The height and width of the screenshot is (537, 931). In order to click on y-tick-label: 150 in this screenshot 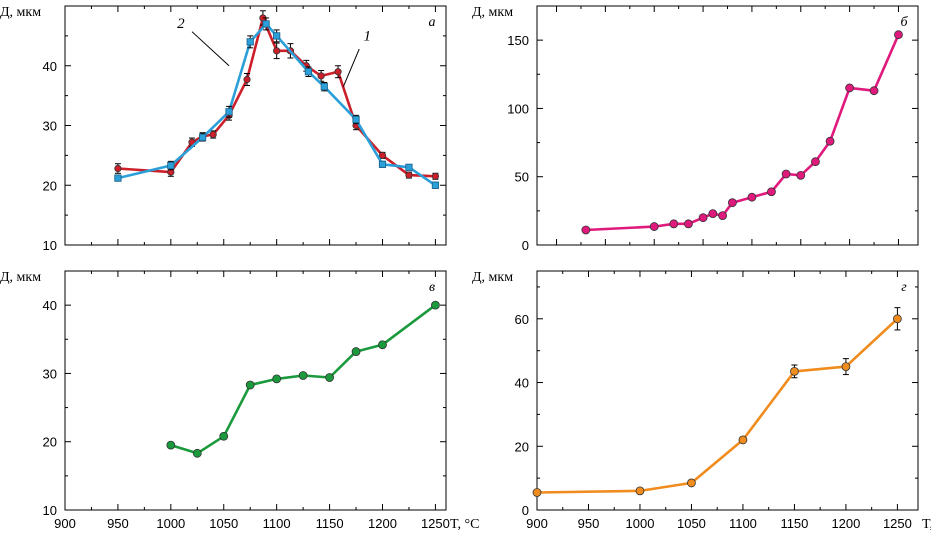, I will do `click(518, 40)`.